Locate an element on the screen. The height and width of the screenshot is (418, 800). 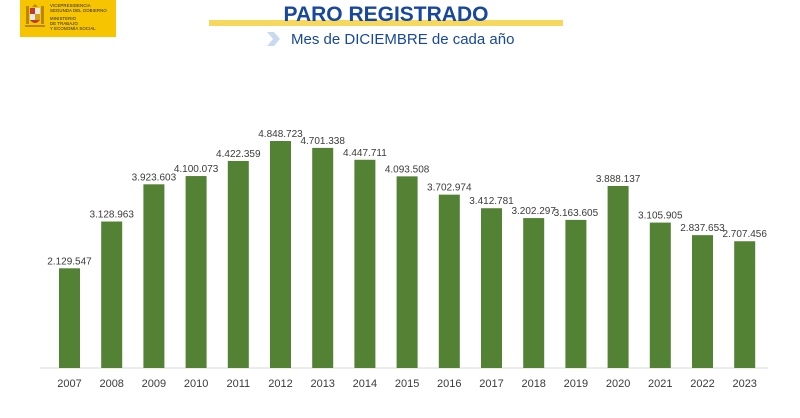
coat-of-arms-icon is located at coordinates (35, 15).